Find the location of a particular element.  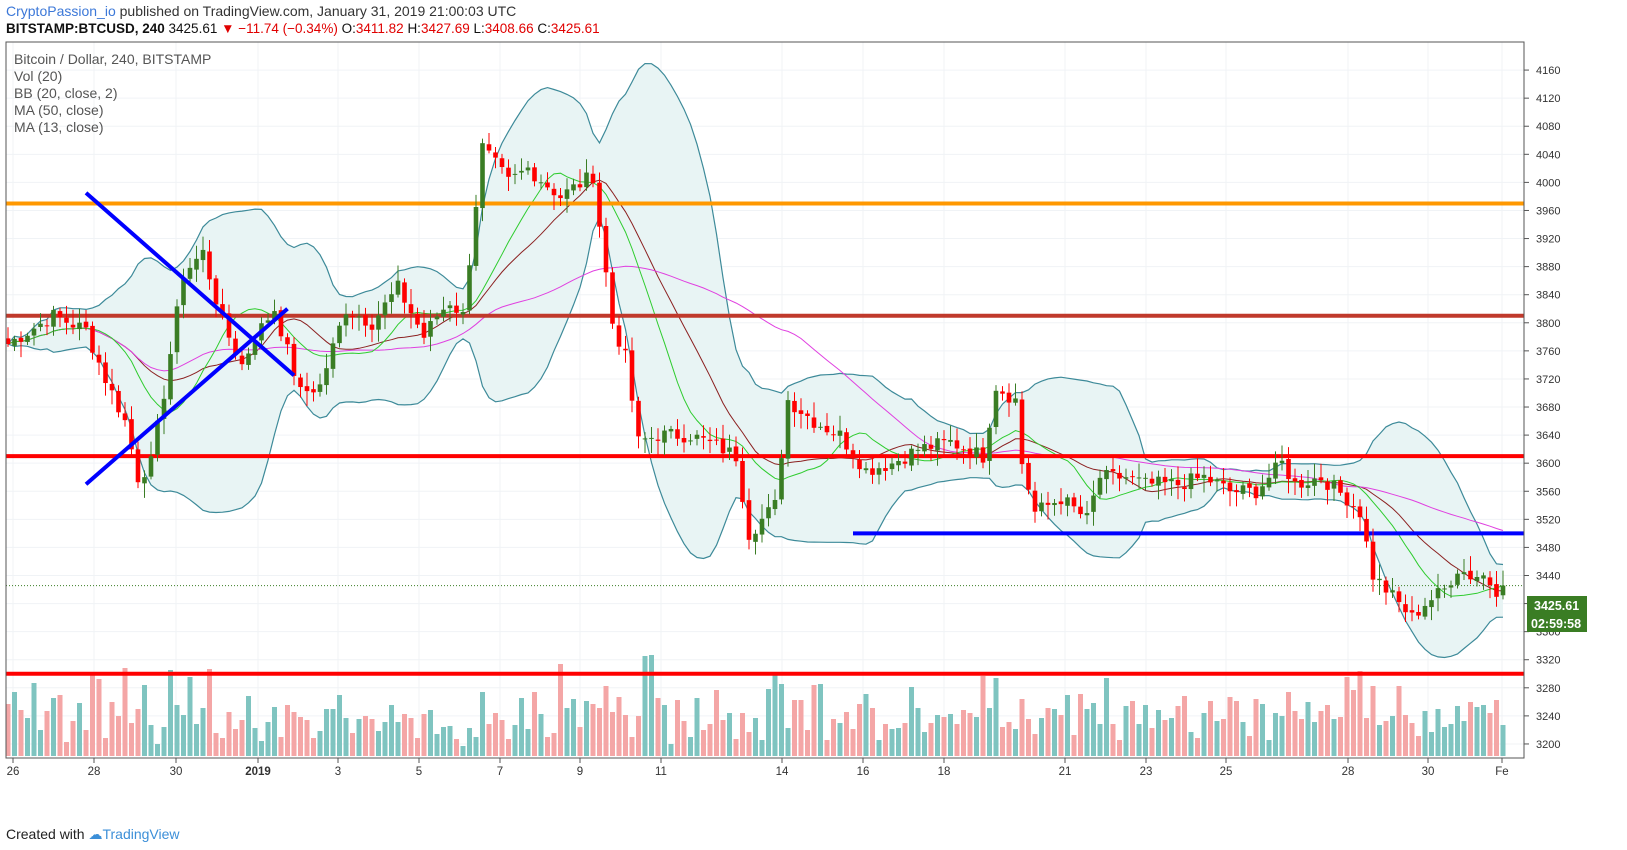

high-value: 3427.69 is located at coordinates (445, 28).